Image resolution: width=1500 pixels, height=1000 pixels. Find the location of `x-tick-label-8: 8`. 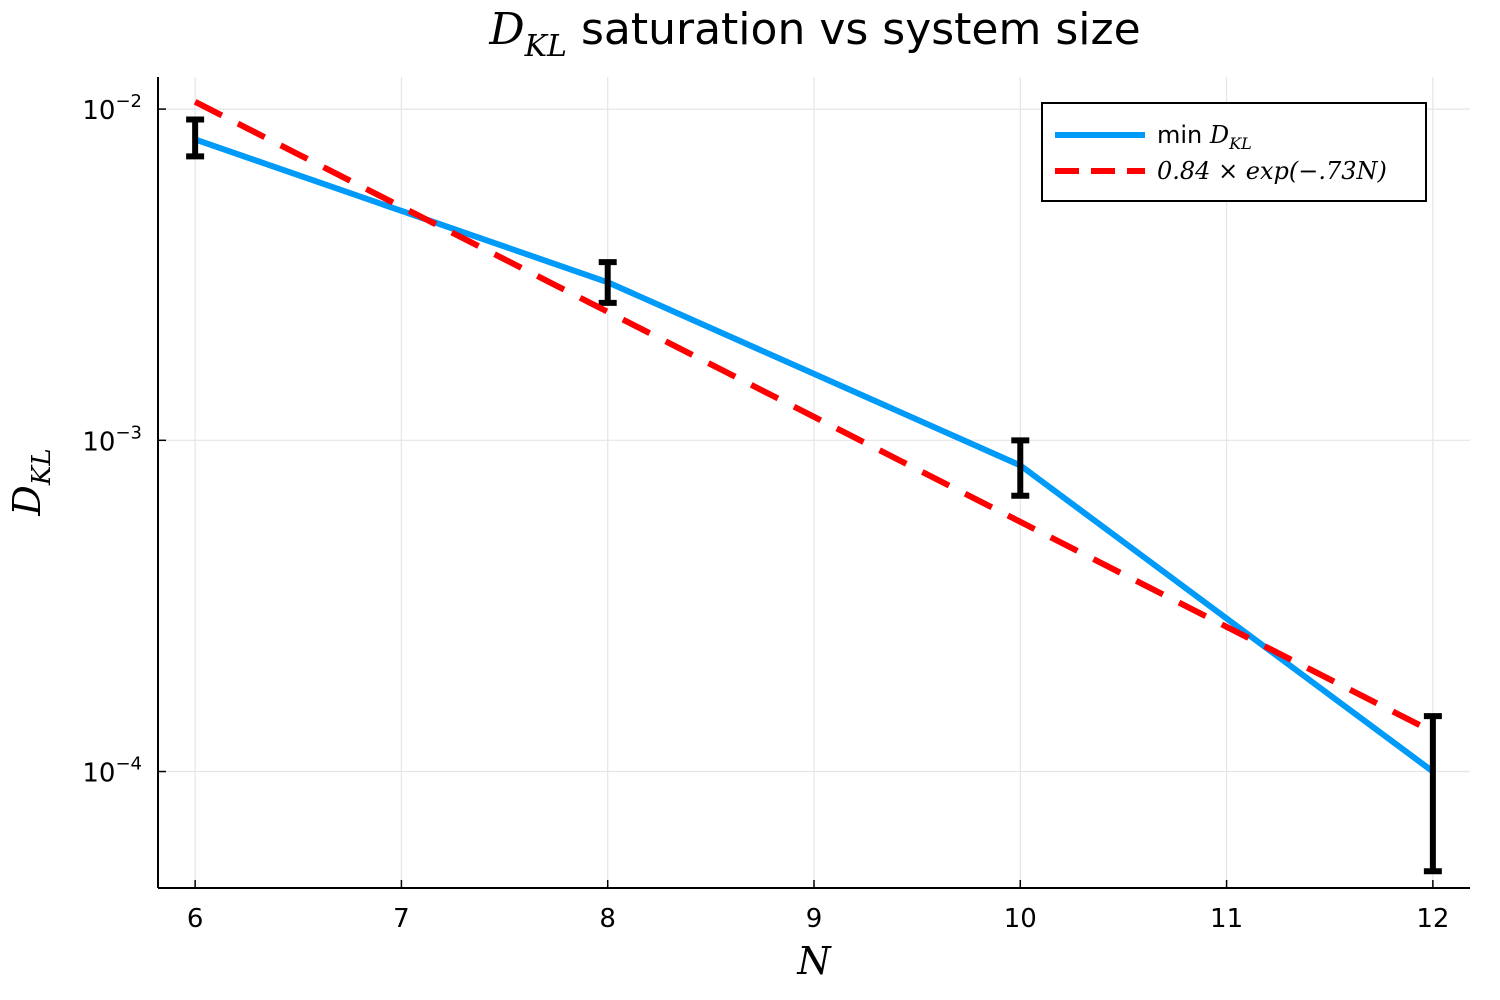

x-tick-label-8: 8 is located at coordinates (607, 919).